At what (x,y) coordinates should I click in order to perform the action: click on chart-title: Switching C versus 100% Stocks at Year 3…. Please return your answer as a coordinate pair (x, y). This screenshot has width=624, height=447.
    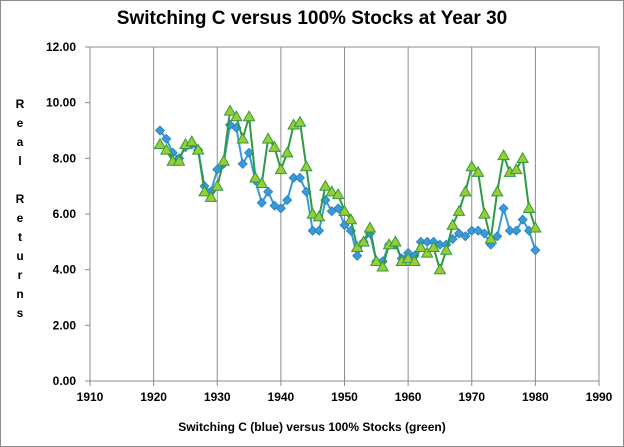
    Looking at the image, I should click on (312, 18).